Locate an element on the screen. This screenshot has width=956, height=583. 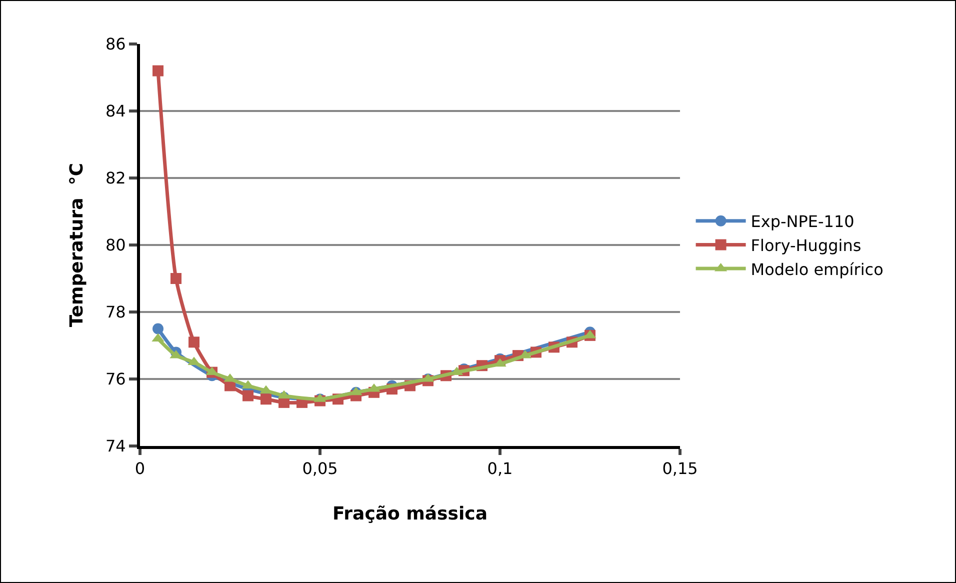
y-tick-label: 78 is located at coordinates (115, 312).